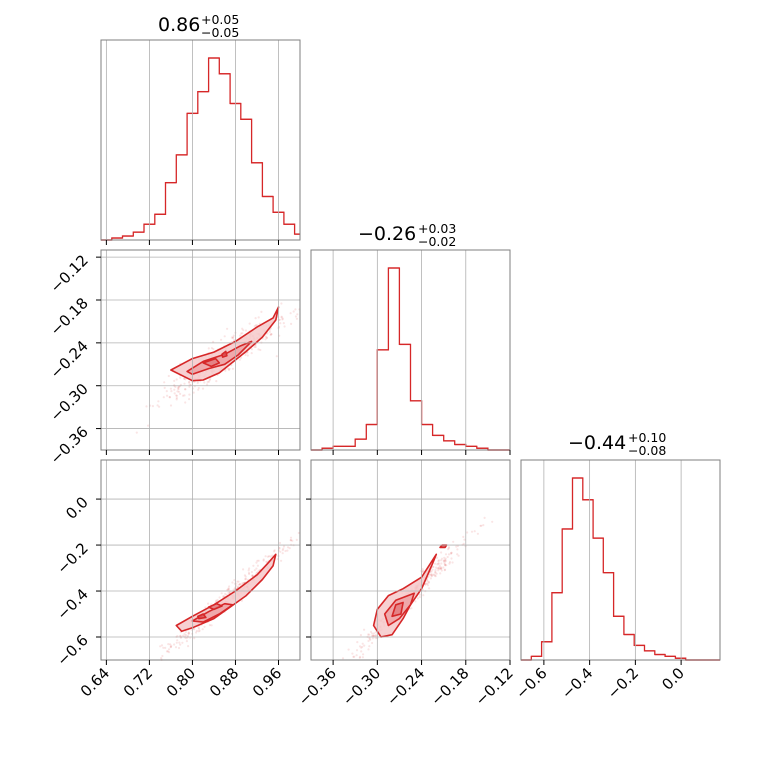 The image size is (760, 760). Describe the element at coordinates (72, 604) in the screenshot. I see `contour-2-0-ylabel-2: −0.4` at that location.